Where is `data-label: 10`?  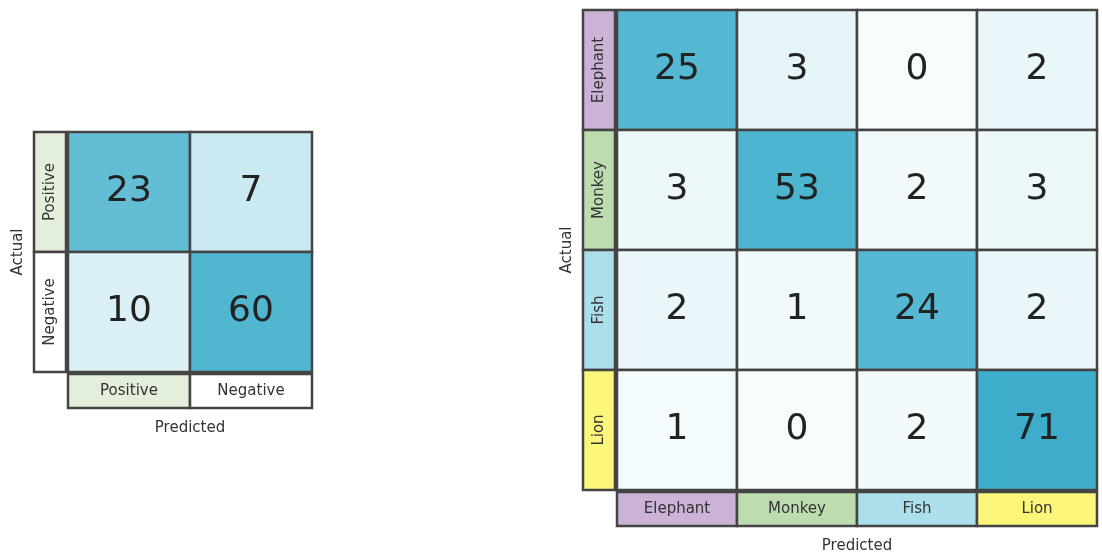 data-label: 10 is located at coordinates (129, 309).